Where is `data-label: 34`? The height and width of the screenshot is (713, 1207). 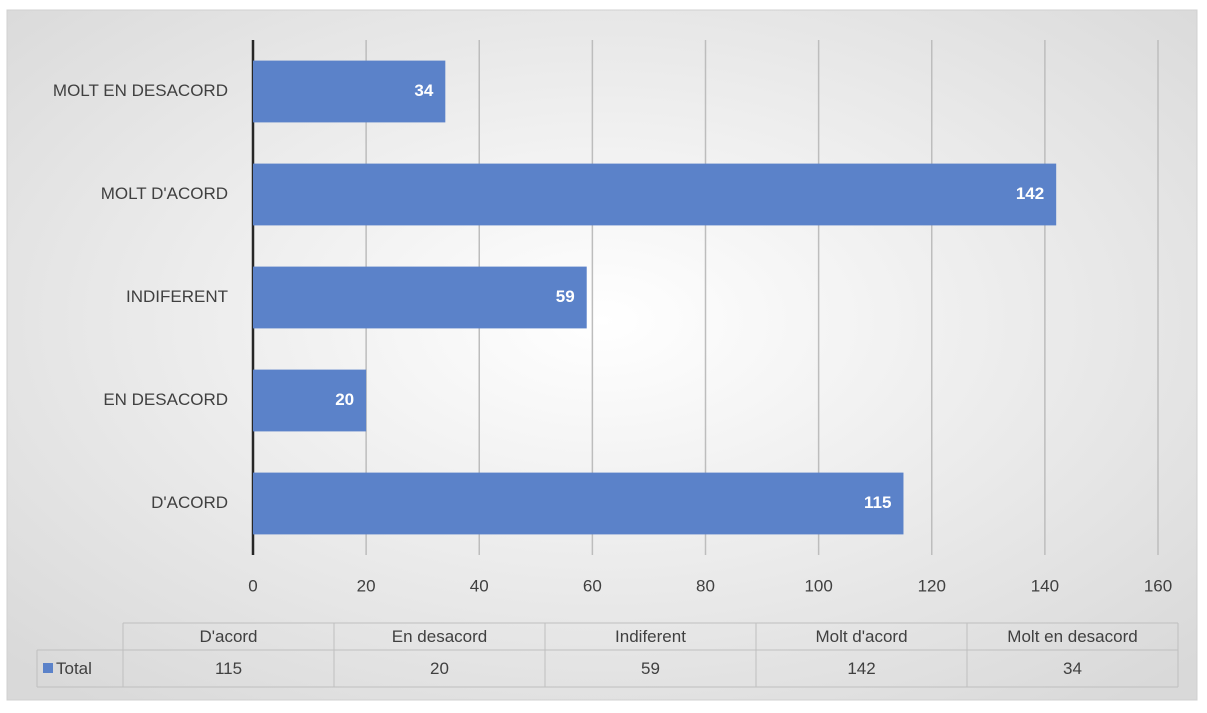
data-label: 34 is located at coordinates (423, 90).